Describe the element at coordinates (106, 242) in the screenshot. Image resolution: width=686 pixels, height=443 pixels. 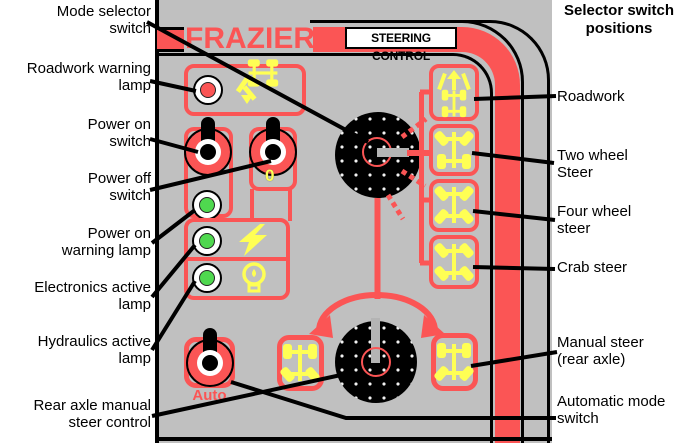
I see `label-power-on-warning: Power on warning lamp` at that location.